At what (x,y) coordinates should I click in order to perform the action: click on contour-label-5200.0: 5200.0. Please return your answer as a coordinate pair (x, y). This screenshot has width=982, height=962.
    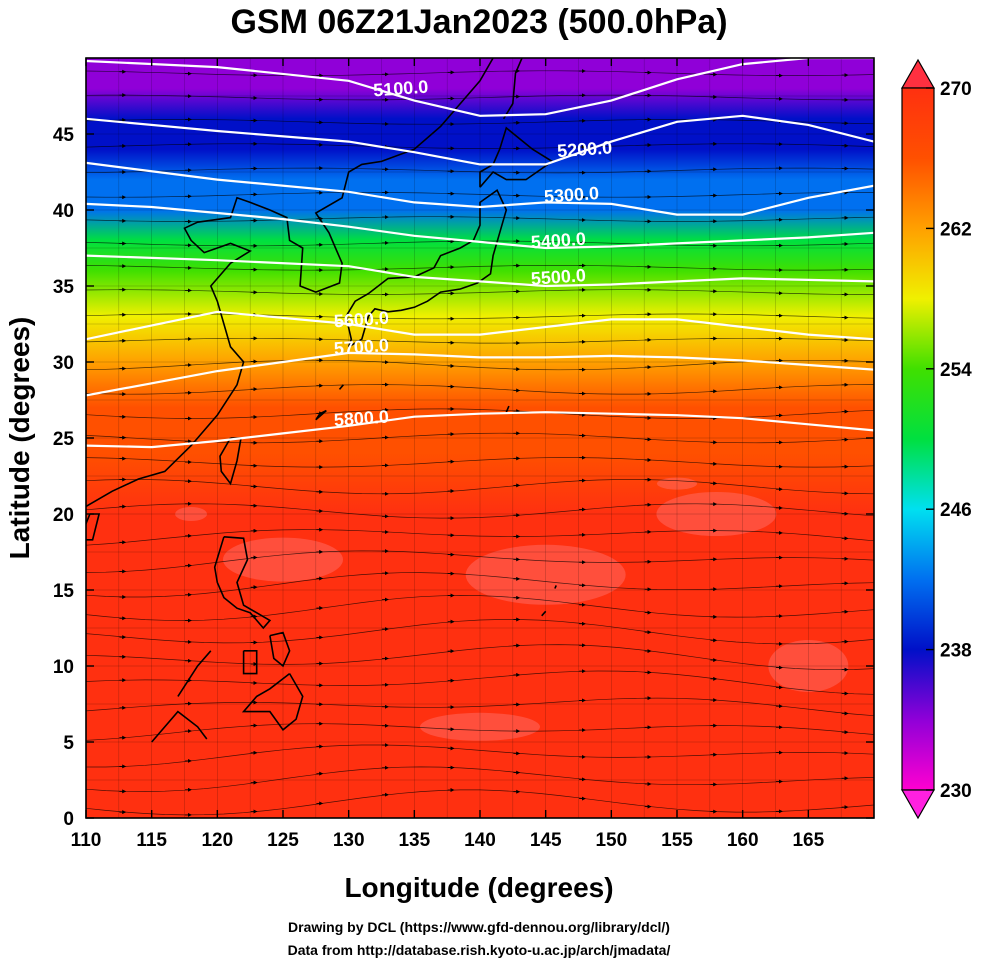
    Looking at the image, I should click on (584, 149).